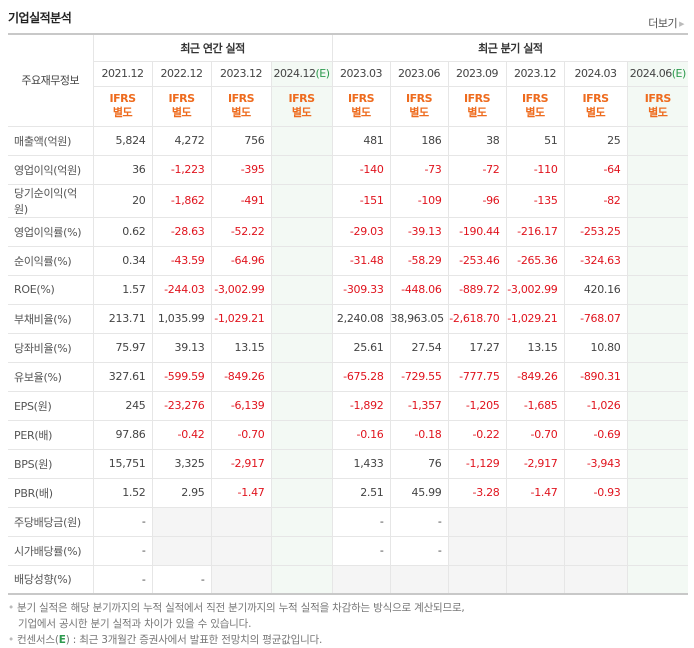 The image size is (694, 648). What do you see at coordinates (51, 231) in the screenshot?
I see `row-label: 영업이익률(%)` at bounding box center [51, 231].